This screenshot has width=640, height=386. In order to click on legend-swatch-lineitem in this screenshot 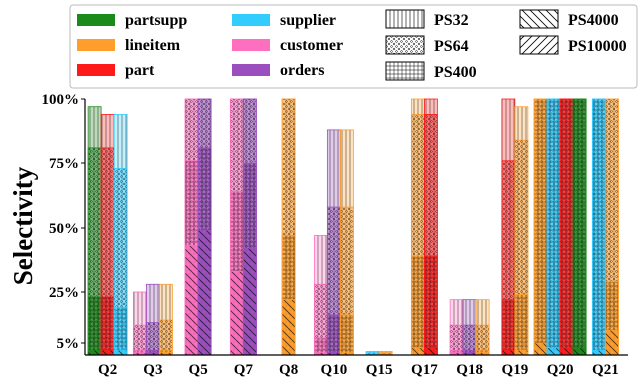, I will do `click(96, 45)`.